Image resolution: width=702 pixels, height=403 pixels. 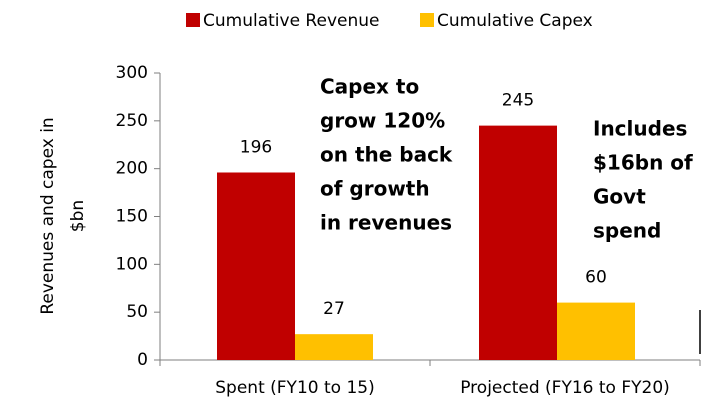 I want to click on y-axis-label: $bn, so click(x=78, y=216).